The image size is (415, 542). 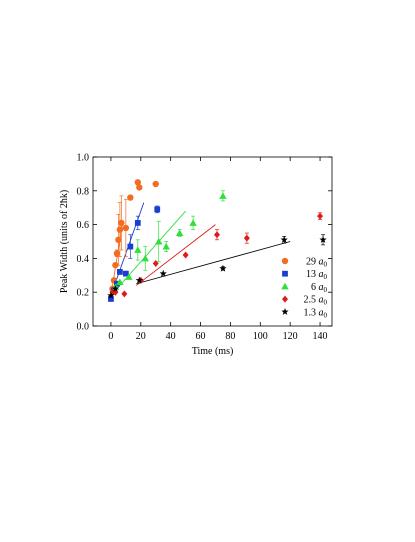 I want to click on x-axis-label: Time (ms), so click(x=213, y=351).